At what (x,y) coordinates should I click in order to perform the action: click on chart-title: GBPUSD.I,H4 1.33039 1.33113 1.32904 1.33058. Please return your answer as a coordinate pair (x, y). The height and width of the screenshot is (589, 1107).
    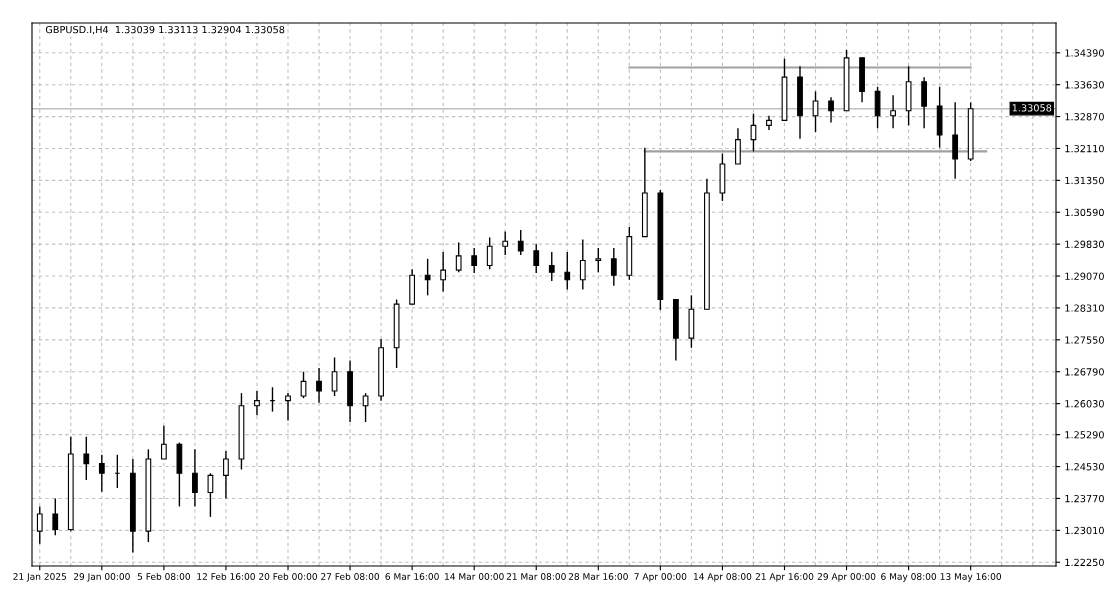
    Looking at the image, I should click on (165, 30).